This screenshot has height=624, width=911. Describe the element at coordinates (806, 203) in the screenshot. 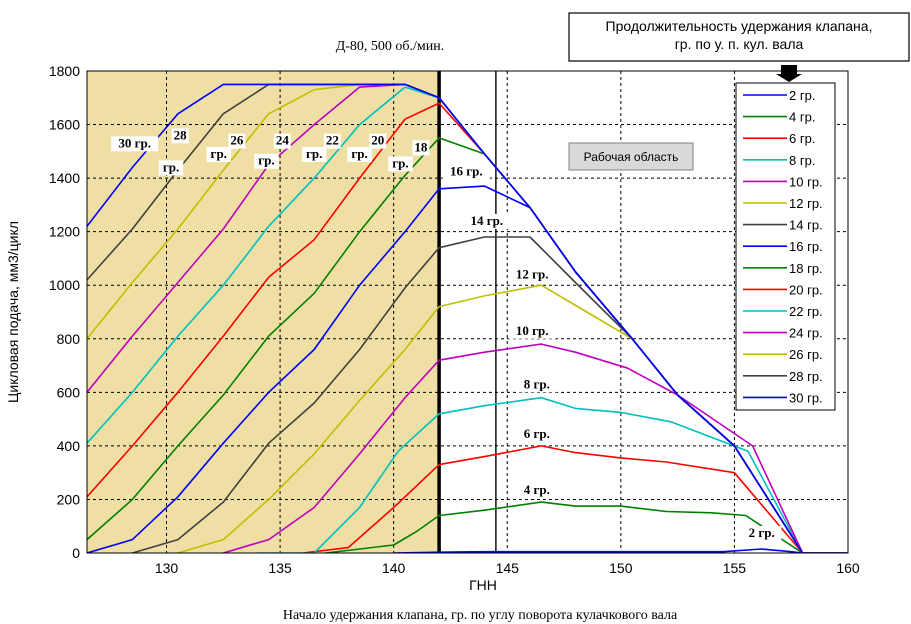

I see `legend-entry: 12 гр.` at that location.